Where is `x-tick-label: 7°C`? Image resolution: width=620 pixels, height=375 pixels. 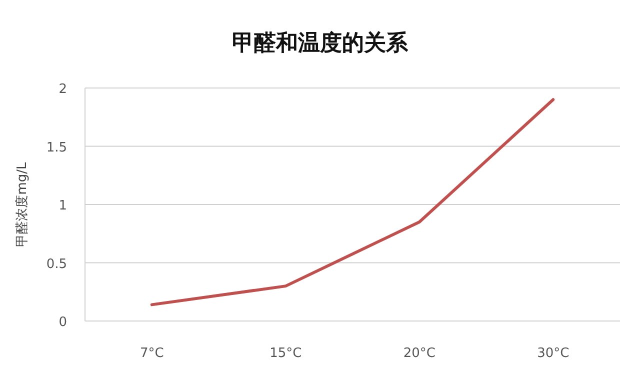 x-tick-label: 7°C is located at coordinates (152, 353).